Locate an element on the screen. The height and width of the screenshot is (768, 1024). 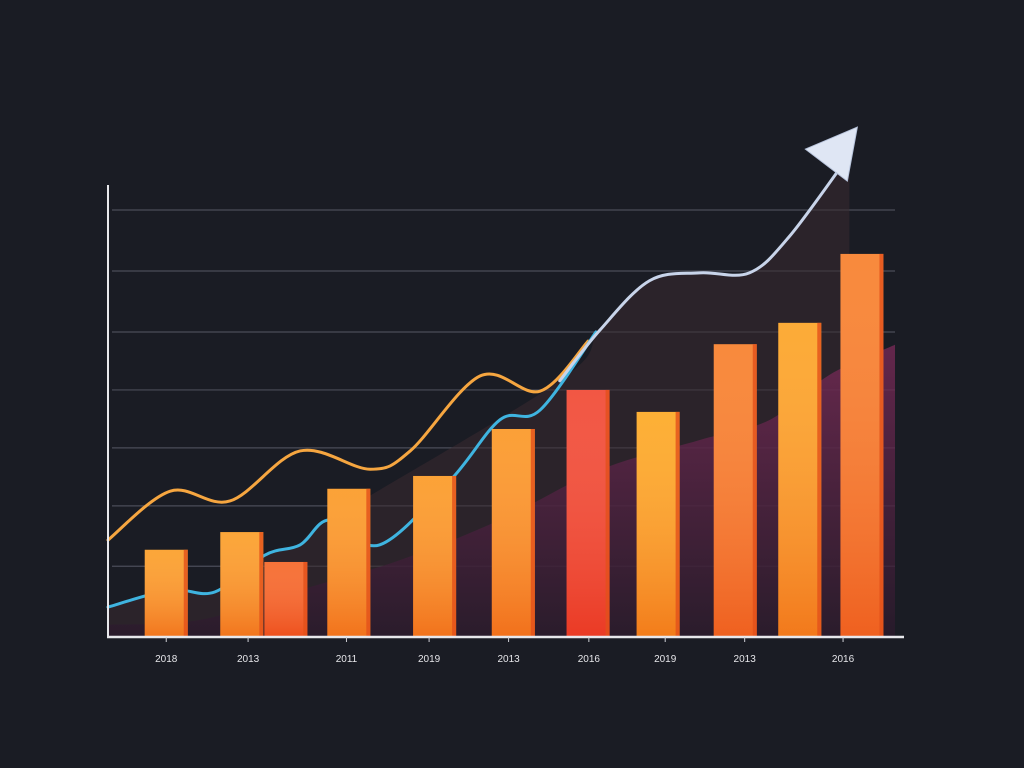
arrow-head-icon is located at coordinates (831, 154).